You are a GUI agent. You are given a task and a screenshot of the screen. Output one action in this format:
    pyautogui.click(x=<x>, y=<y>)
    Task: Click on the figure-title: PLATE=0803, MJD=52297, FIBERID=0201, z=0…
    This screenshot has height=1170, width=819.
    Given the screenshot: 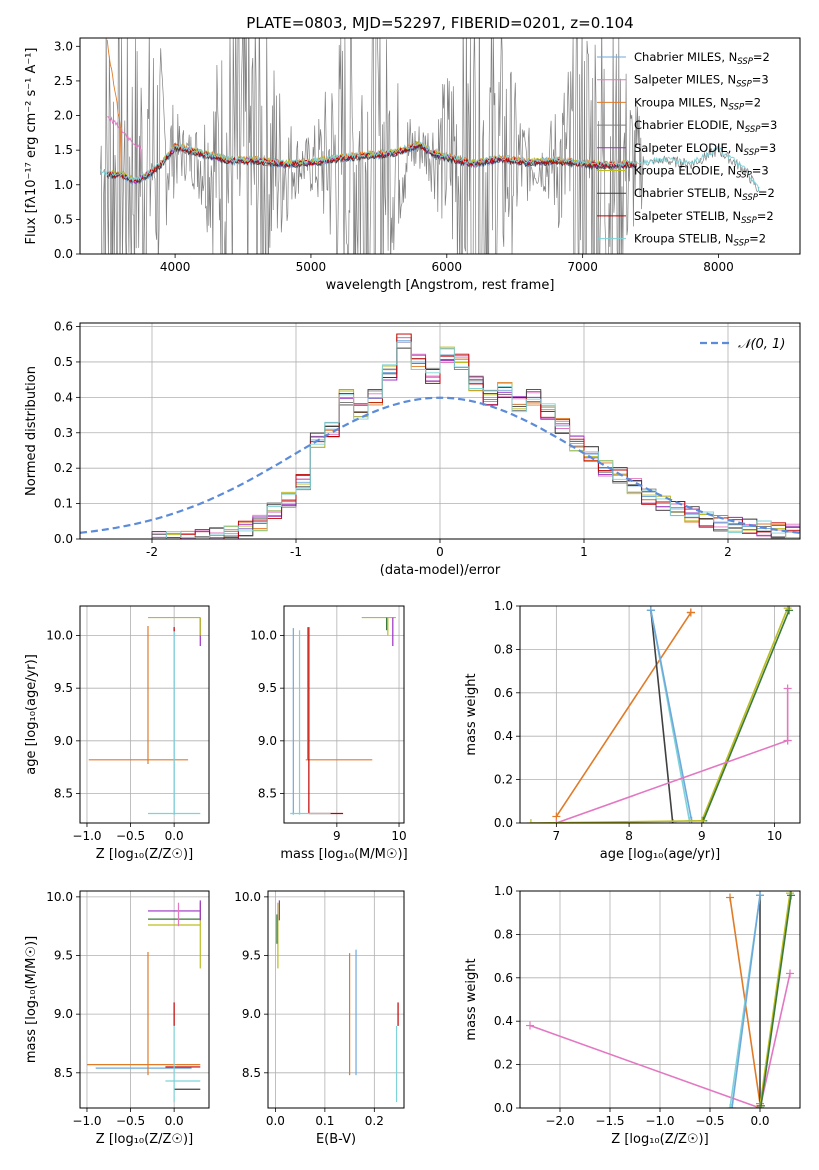 What is the action you would take?
    pyautogui.click(x=439, y=23)
    